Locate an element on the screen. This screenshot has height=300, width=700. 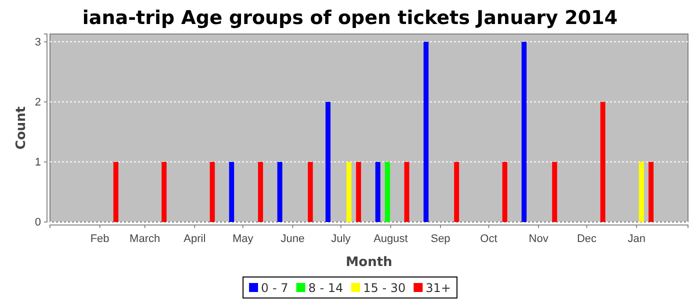
y-tick-label: 0 is located at coordinates (37, 222).